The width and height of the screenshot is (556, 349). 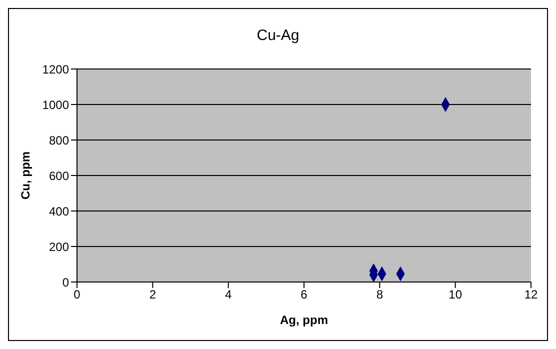 What do you see at coordinates (304, 320) in the screenshot?
I see `x-axis-title: Ag, ppm` at bounding box center [304, 320].